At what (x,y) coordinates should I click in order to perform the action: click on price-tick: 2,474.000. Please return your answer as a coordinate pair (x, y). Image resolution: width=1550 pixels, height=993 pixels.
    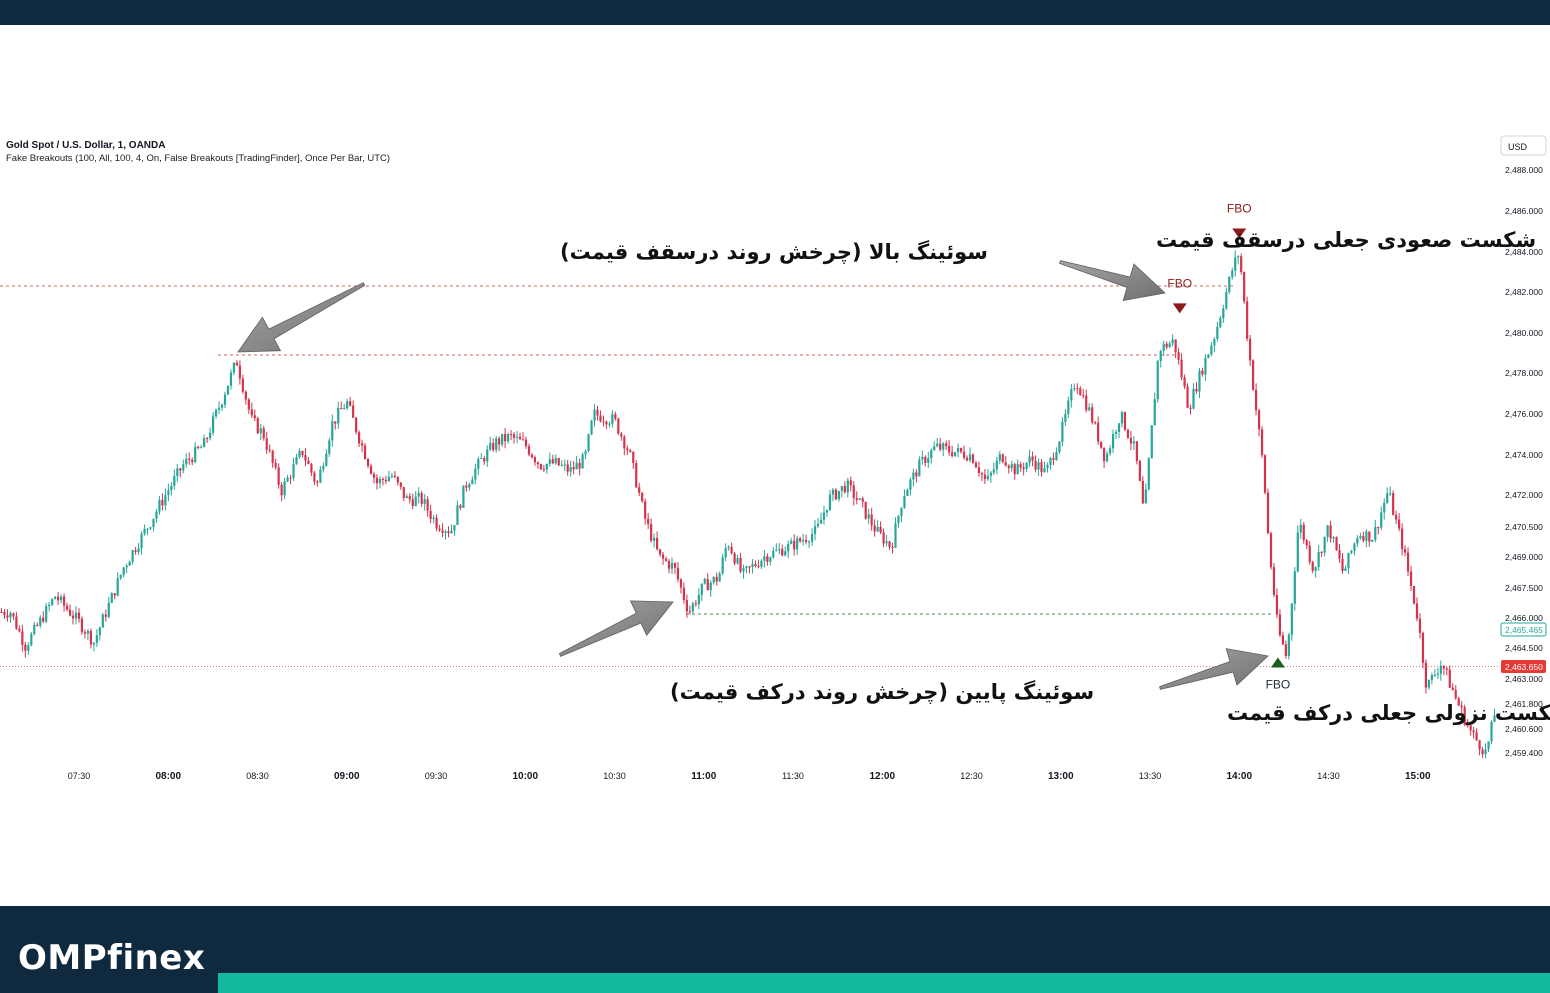
    Looking at the image, I should click on (1524, 455).